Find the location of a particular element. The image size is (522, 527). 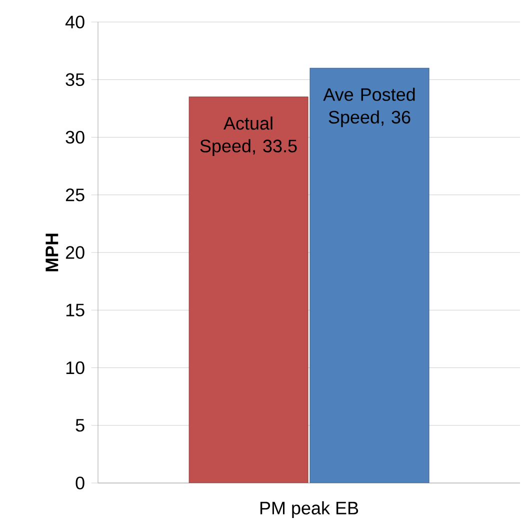

y-tick-label: 40 is located at coordinates (74, 22).